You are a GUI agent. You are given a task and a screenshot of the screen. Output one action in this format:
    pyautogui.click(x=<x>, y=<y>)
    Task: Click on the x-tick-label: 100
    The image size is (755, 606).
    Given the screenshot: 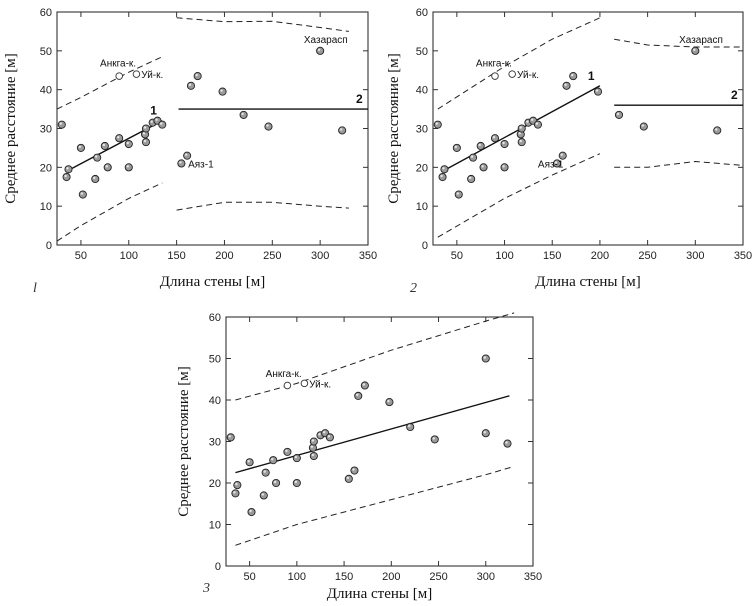 What is the action you would take?
    pyautogui.click(x=504, y=256)
    